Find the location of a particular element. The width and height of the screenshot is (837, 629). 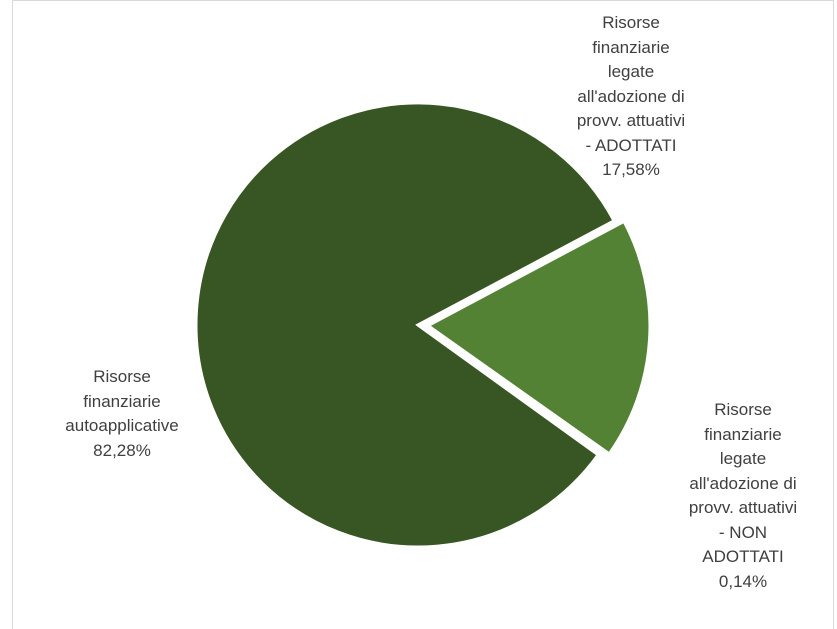

slice-label-adottati-value: 17,58% is located at coordinates (631, 169).